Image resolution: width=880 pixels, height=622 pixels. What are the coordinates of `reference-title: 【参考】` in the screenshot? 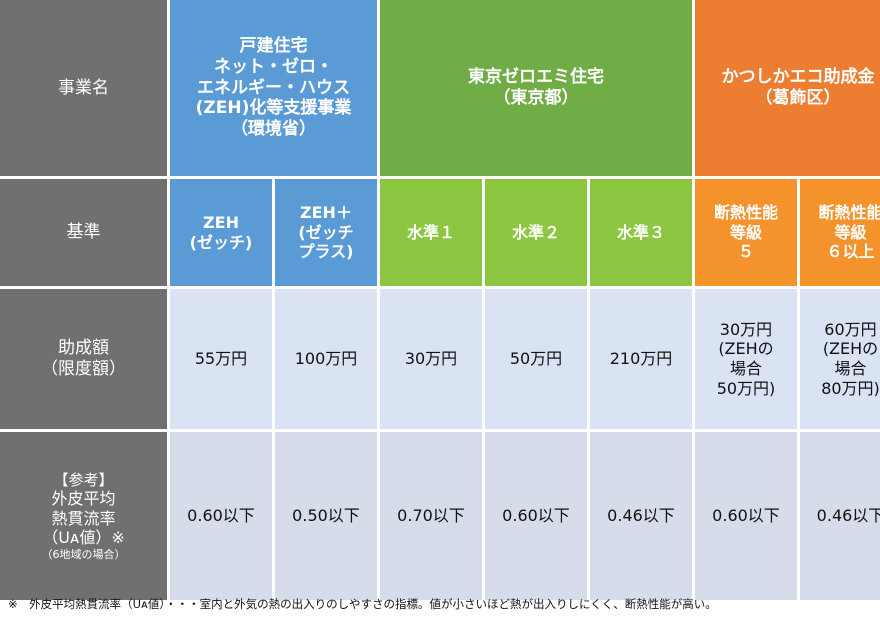 It's located at (83, 479).